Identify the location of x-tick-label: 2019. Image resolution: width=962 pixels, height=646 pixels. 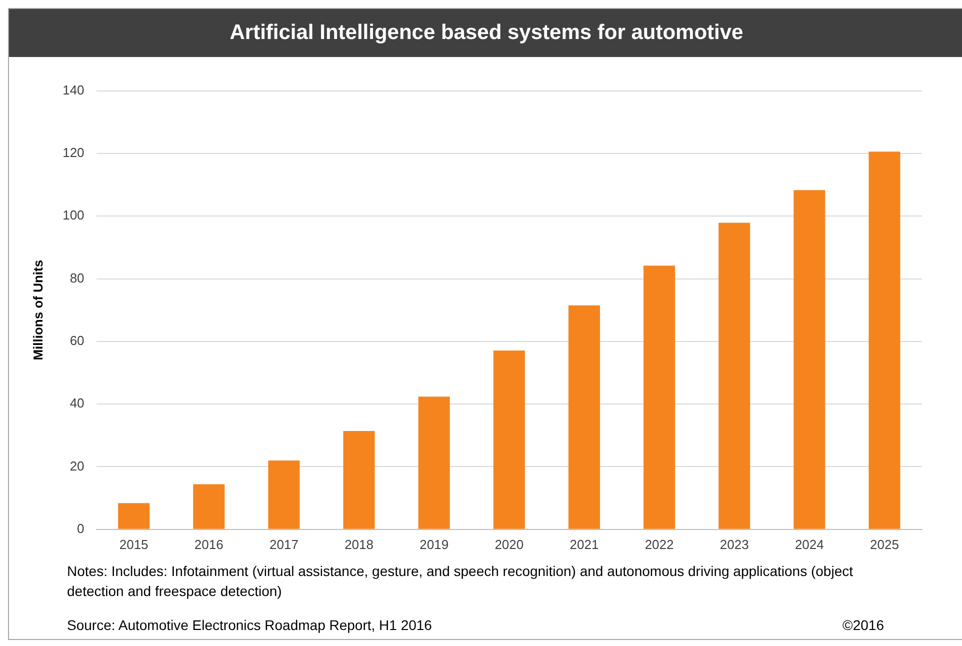
(434, 544).